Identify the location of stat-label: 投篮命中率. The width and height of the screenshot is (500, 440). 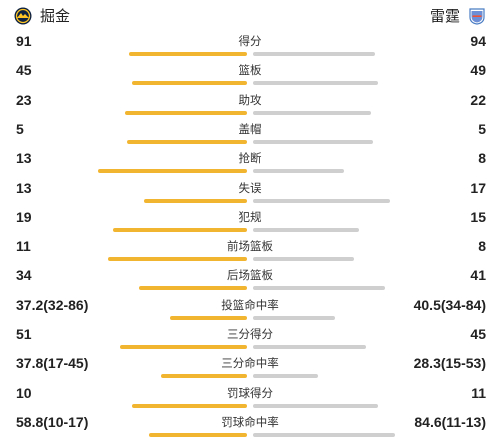
(250, 304).